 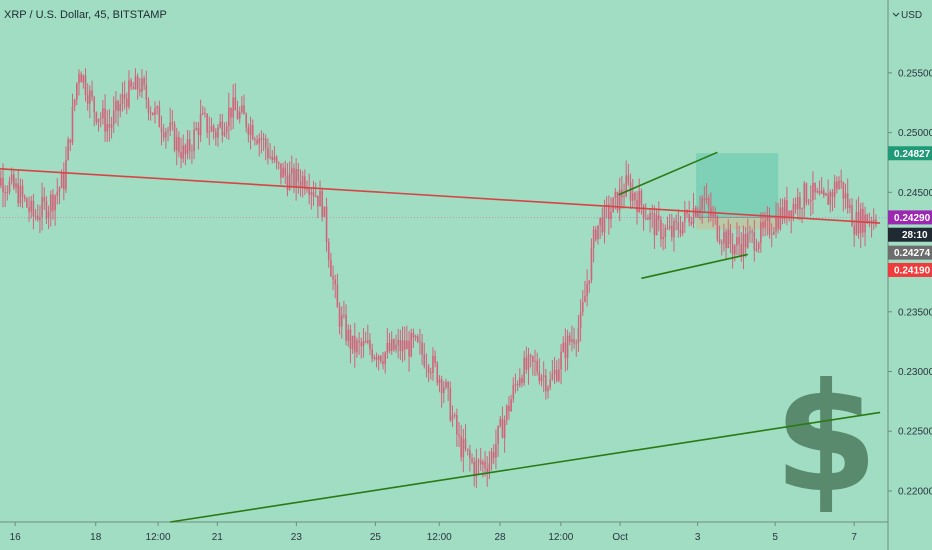 What do you see at coordinates (910, 269) in the screenshot?
I see `stop-price-tag` at bounding box center [910, 269].